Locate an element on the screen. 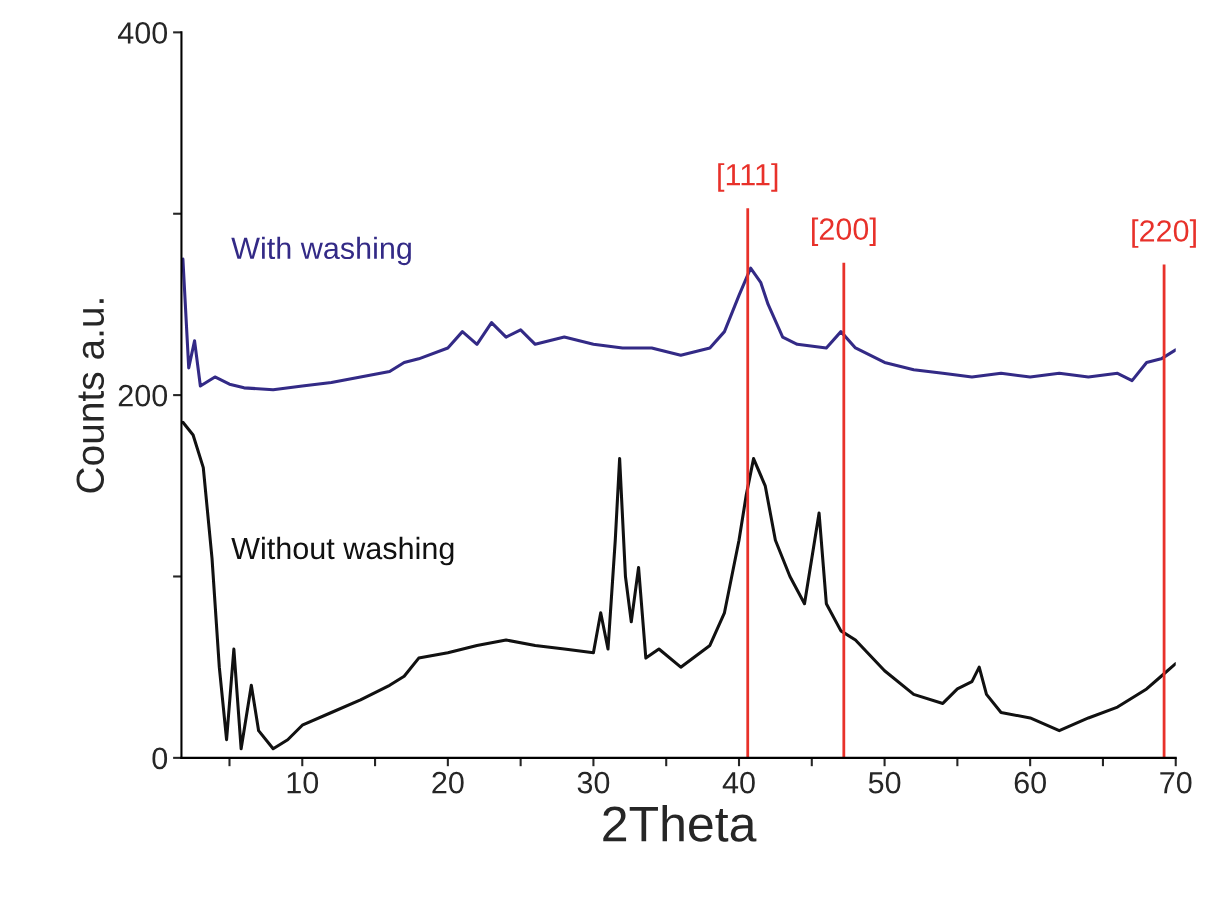 This screenshot has height=899, width=1226. annotation: [200] is located at coordinates (844, 232).